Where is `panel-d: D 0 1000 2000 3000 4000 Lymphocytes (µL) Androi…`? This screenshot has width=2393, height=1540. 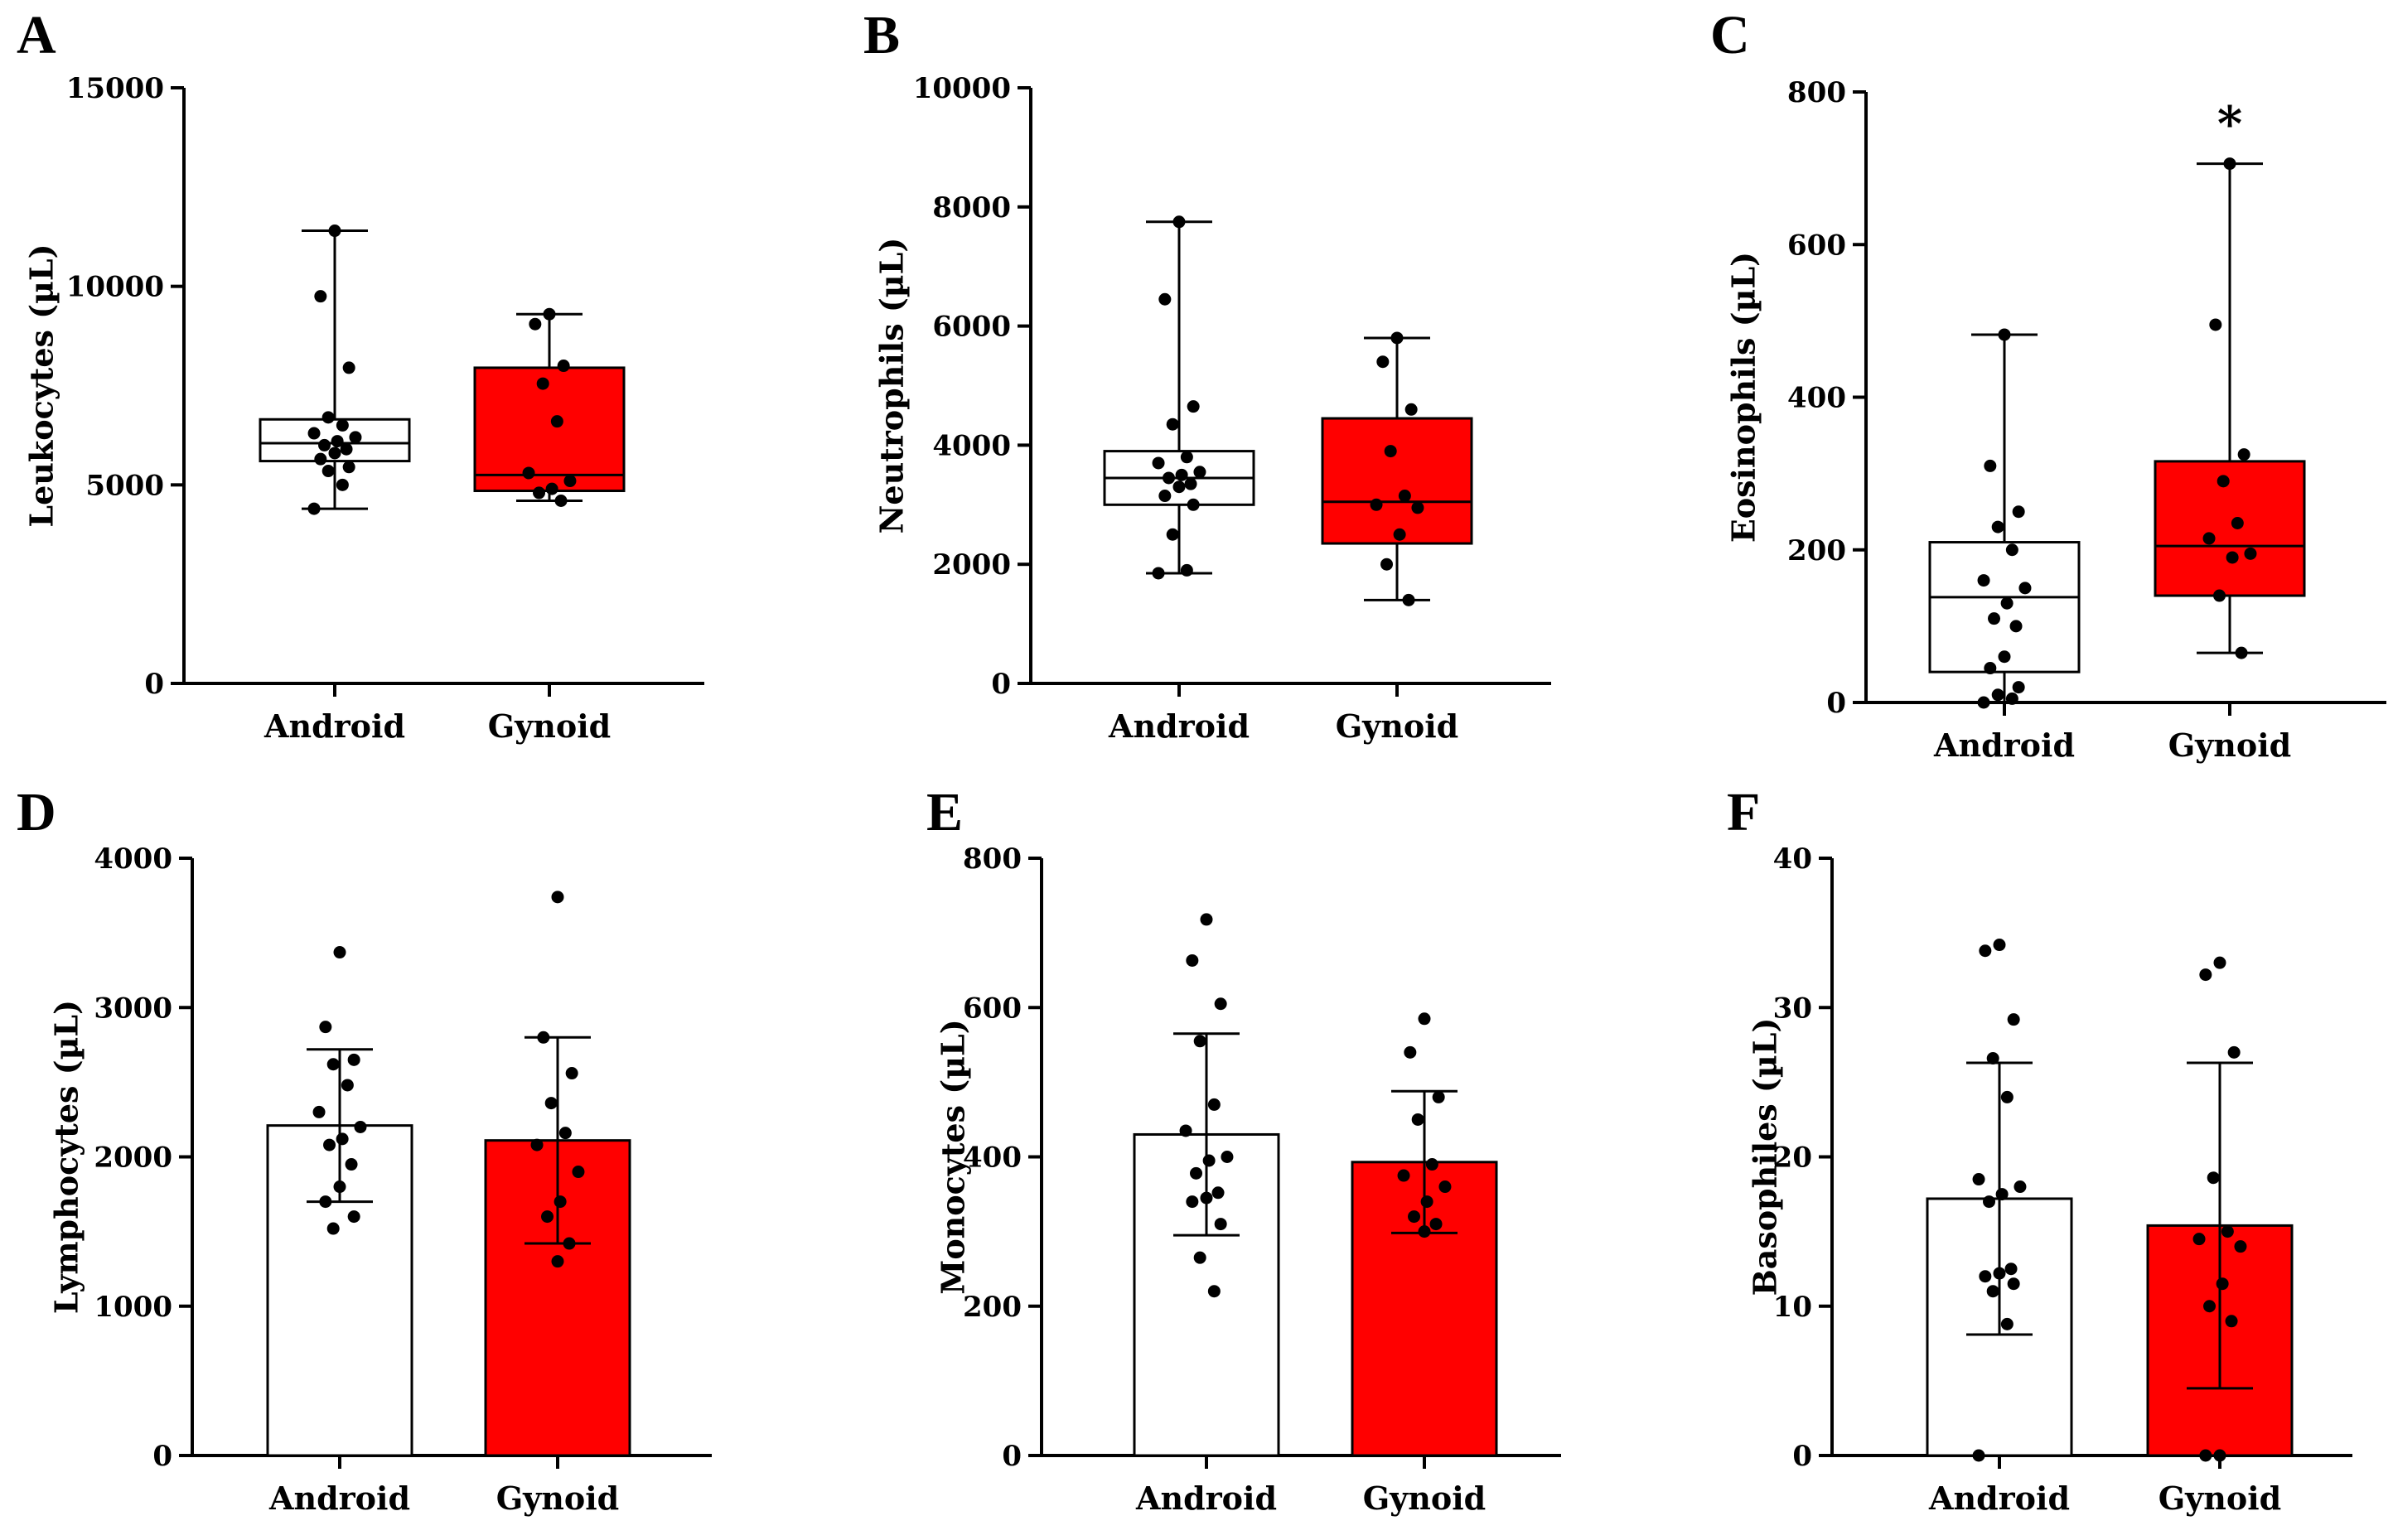 panel-d: D 0 1000 2000 3000 4000 Lymphocytes (µL) Androi… is located at coordinates (364, 1149).